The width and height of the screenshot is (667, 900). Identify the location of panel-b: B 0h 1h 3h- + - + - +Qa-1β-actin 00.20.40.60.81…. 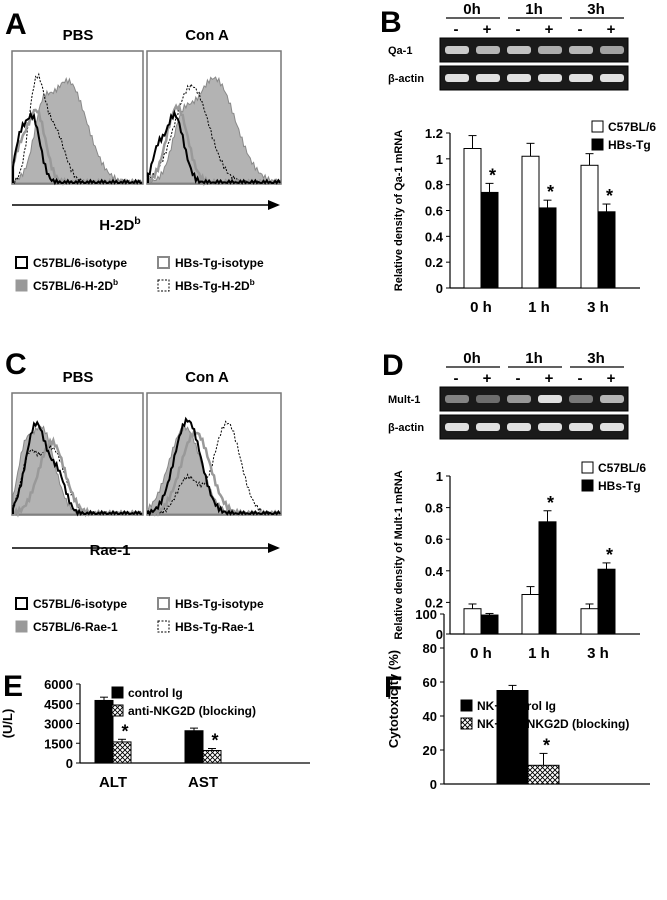
(518, 158).